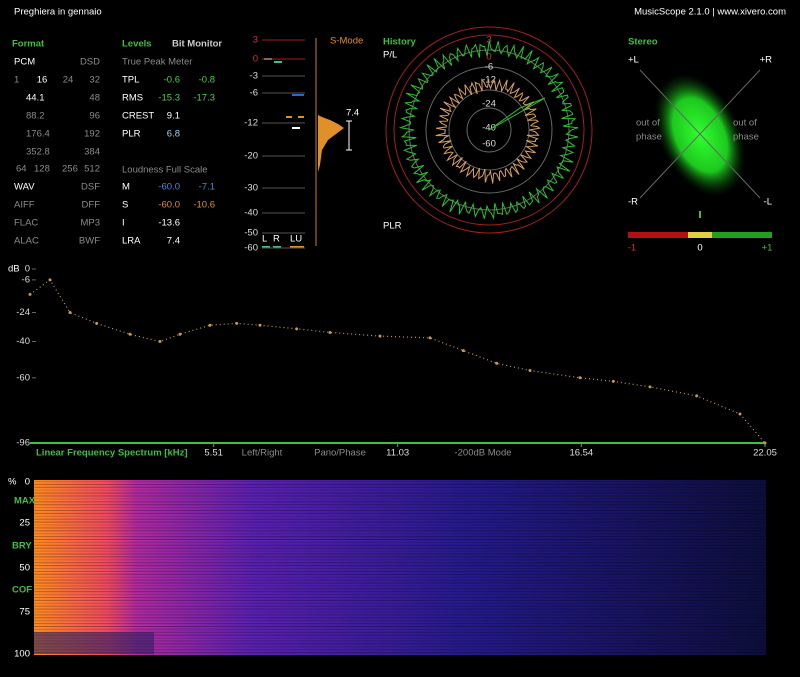 This screenshot has height=677, width=800. Describe the element at coordinates (21, 169) in the screenshot. I see `dsd-rate: 64` at that location.